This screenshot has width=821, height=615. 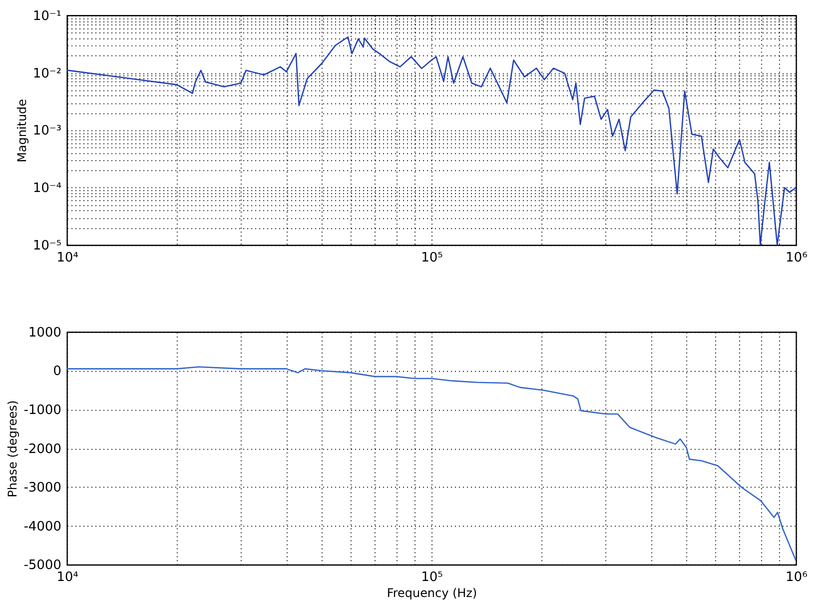 What do you see at coordinates (43, 488) in the screenshot?
I see `y-tick-label: -3000` at bounding box center [43, 488].